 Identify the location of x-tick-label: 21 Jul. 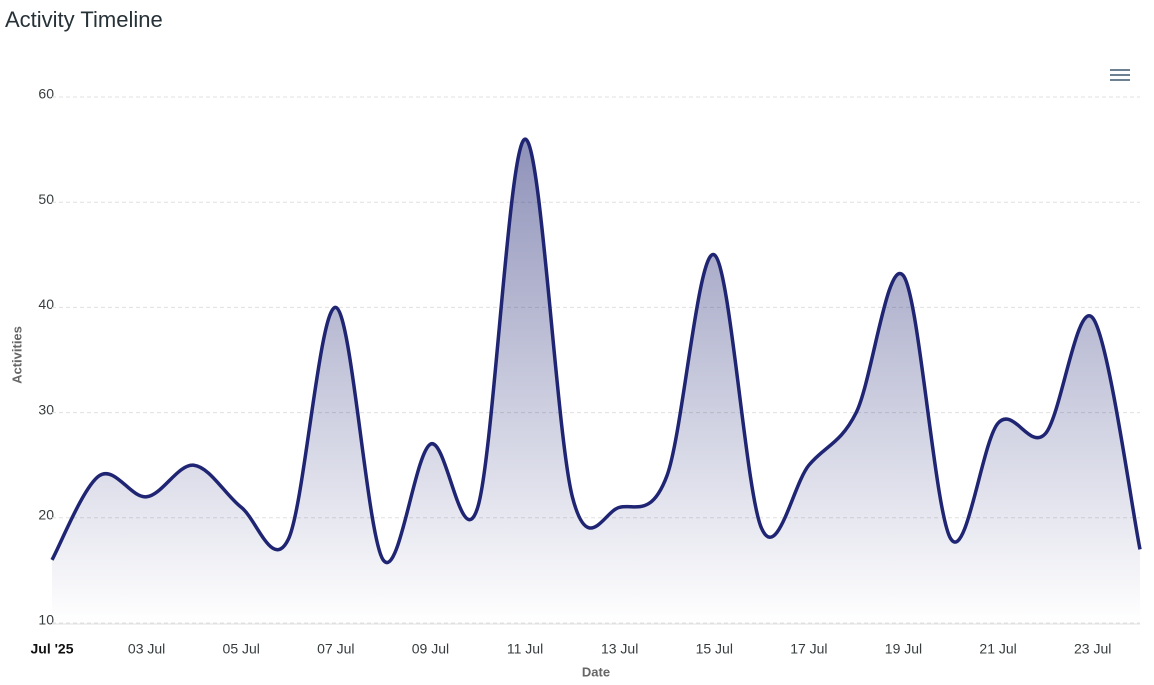
(997, 649).